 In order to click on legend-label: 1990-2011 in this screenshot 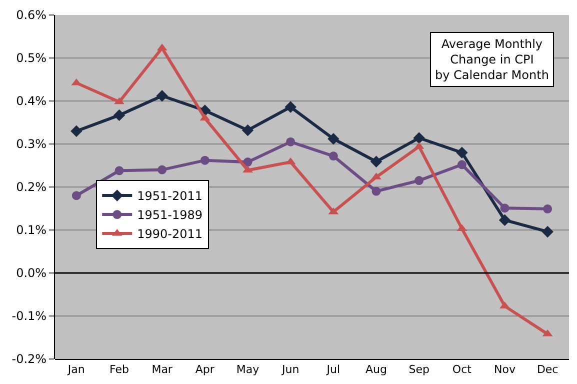, I will do `click(170, 234)`.